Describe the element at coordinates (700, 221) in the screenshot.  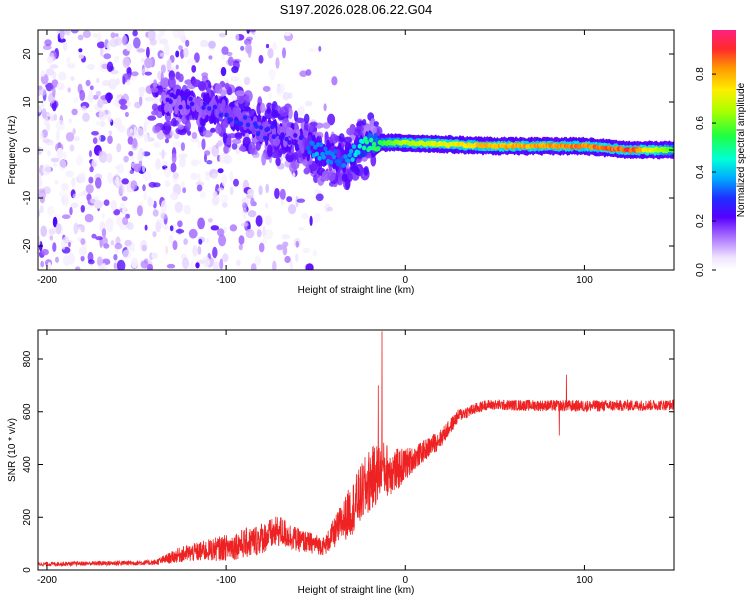
I see `colorbar-tick-label: 0.2` at that location.